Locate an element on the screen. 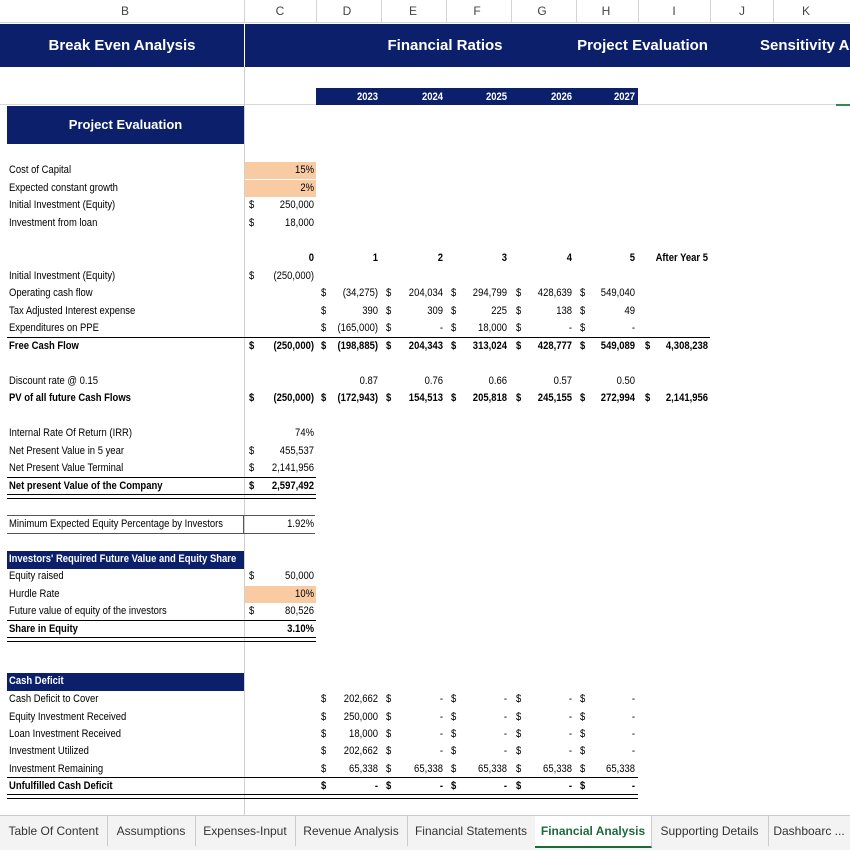 The image size is (850, 850). row-label: Internal Rate Of Return (IRR) is located at coordinates (71, 433).